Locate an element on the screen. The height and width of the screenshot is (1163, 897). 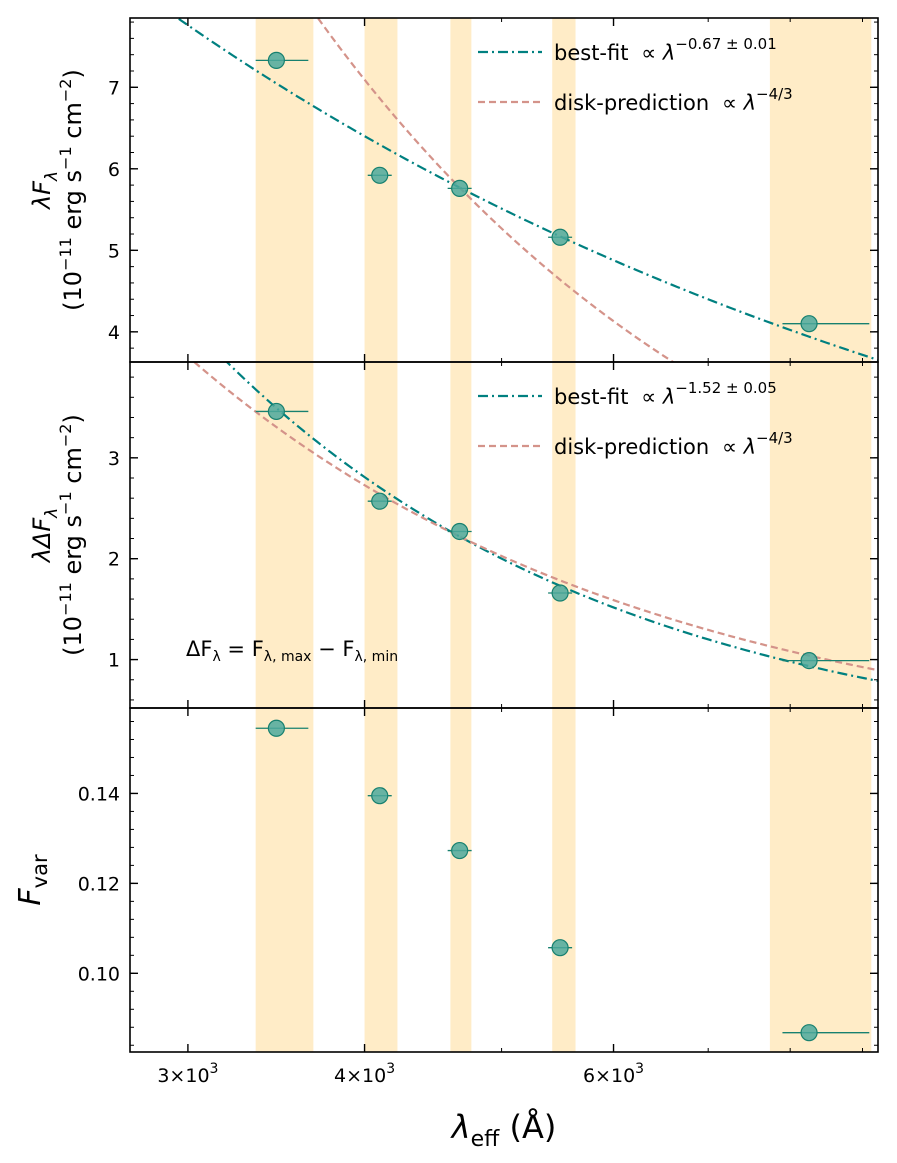
x-label-unit: (Å) is located at coordinates (527, 1127).